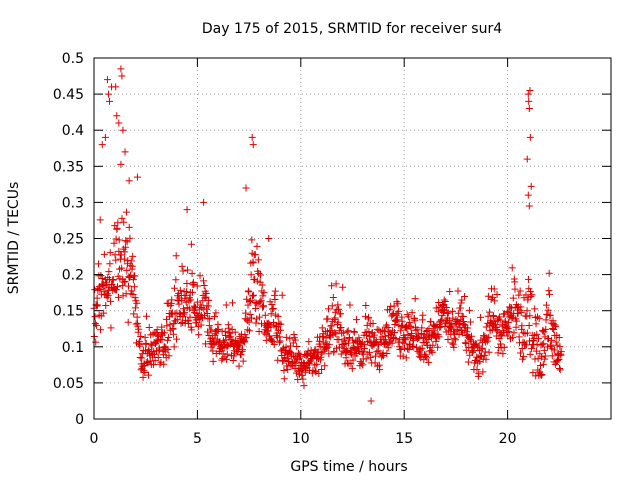 This screenshot has width=640, height=480. Describe the element at coordinates (73, 348) in the screenshot. I see `y-tick-label: 0.1` at that location.